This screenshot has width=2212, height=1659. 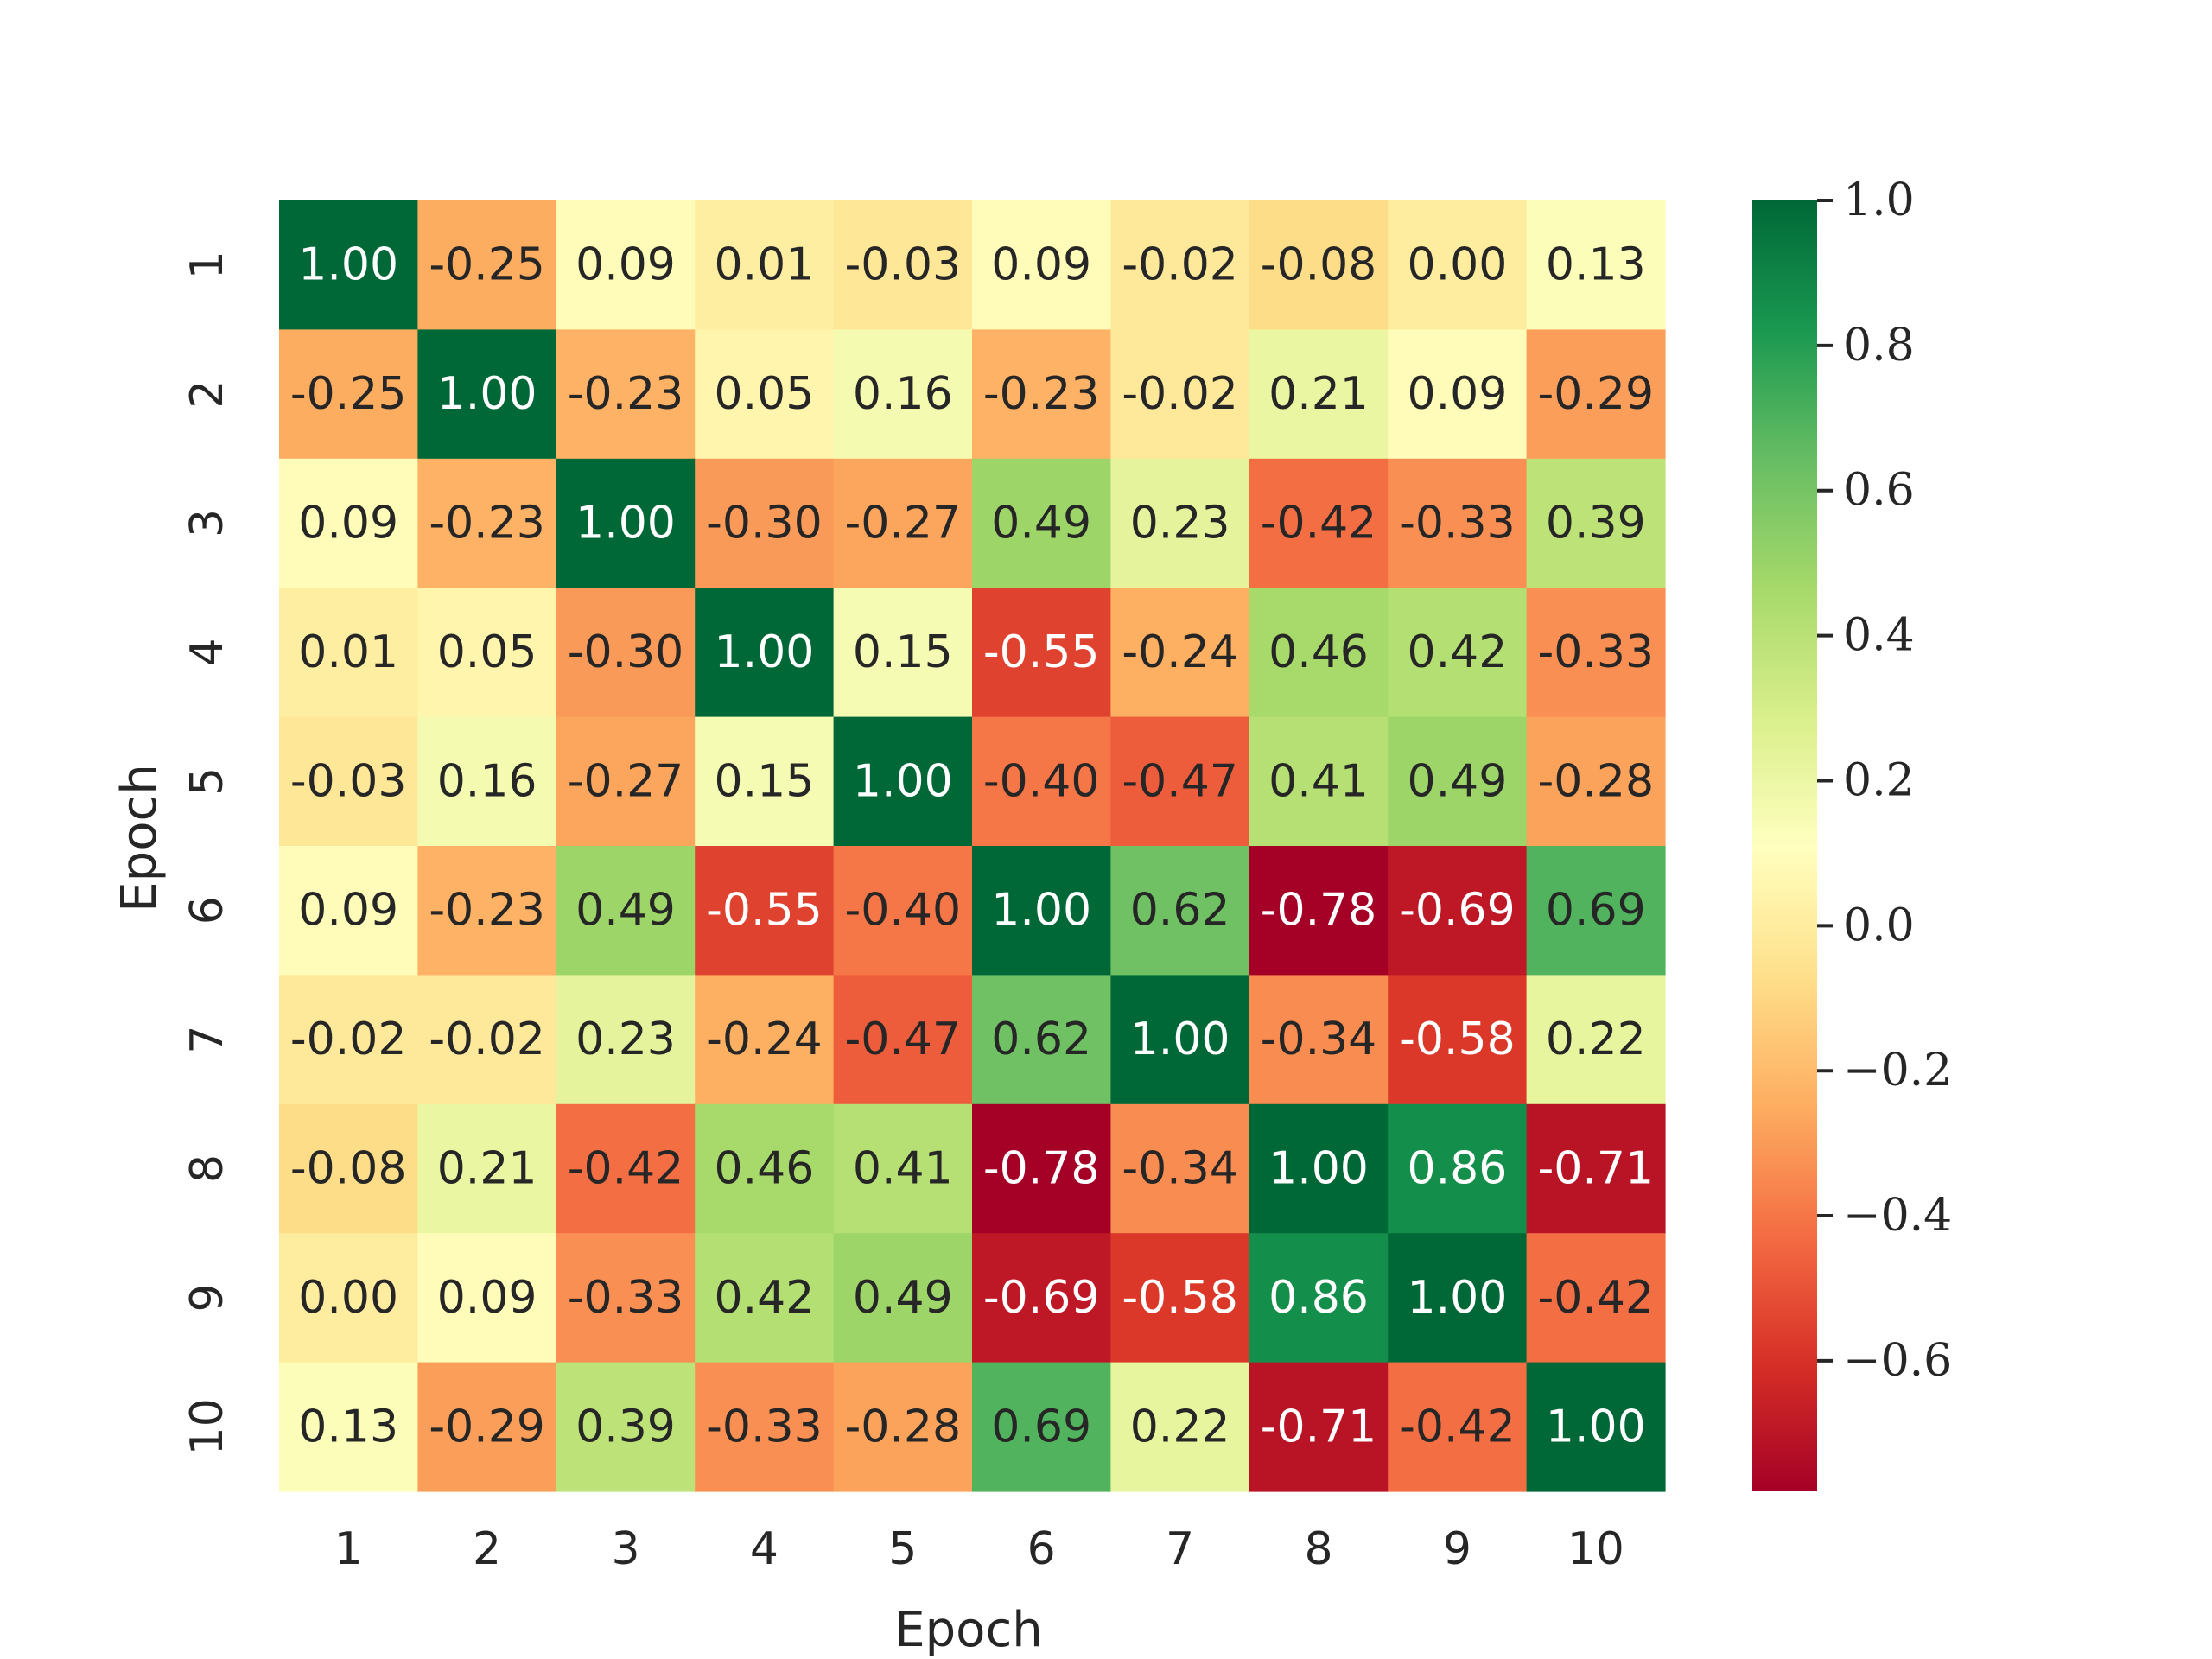 What do you see at coordinates (1596, 911) in the screenshot?
I see `cell-label-r6-c10: 0.69` at bounding box center [1596, 911].